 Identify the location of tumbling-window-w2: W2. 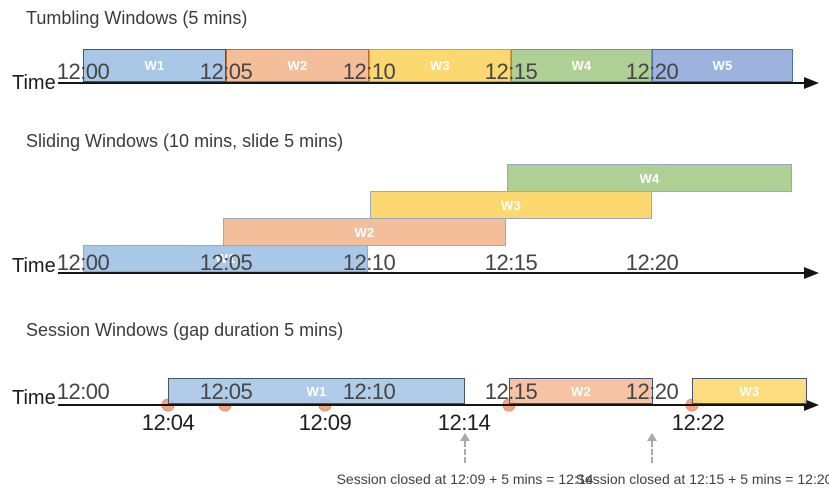
(297, 65).